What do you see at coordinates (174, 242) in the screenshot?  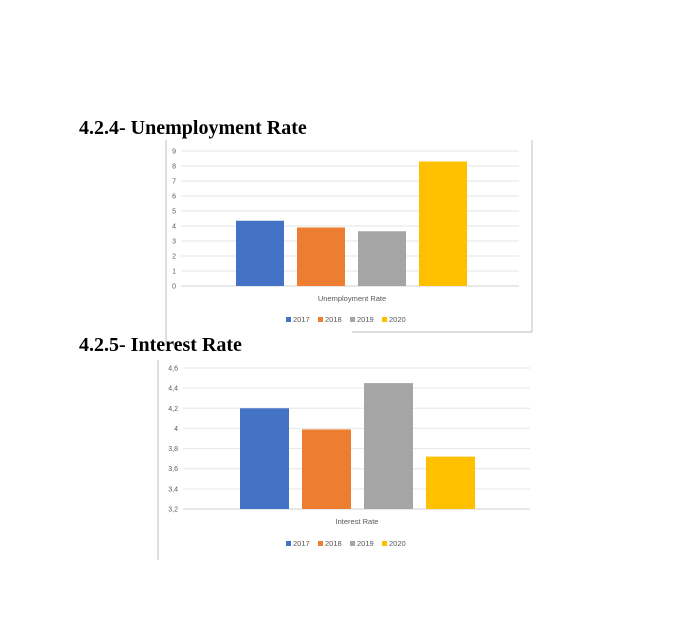 I see `y-tick-label: 3` at bounding box center [174, 242].